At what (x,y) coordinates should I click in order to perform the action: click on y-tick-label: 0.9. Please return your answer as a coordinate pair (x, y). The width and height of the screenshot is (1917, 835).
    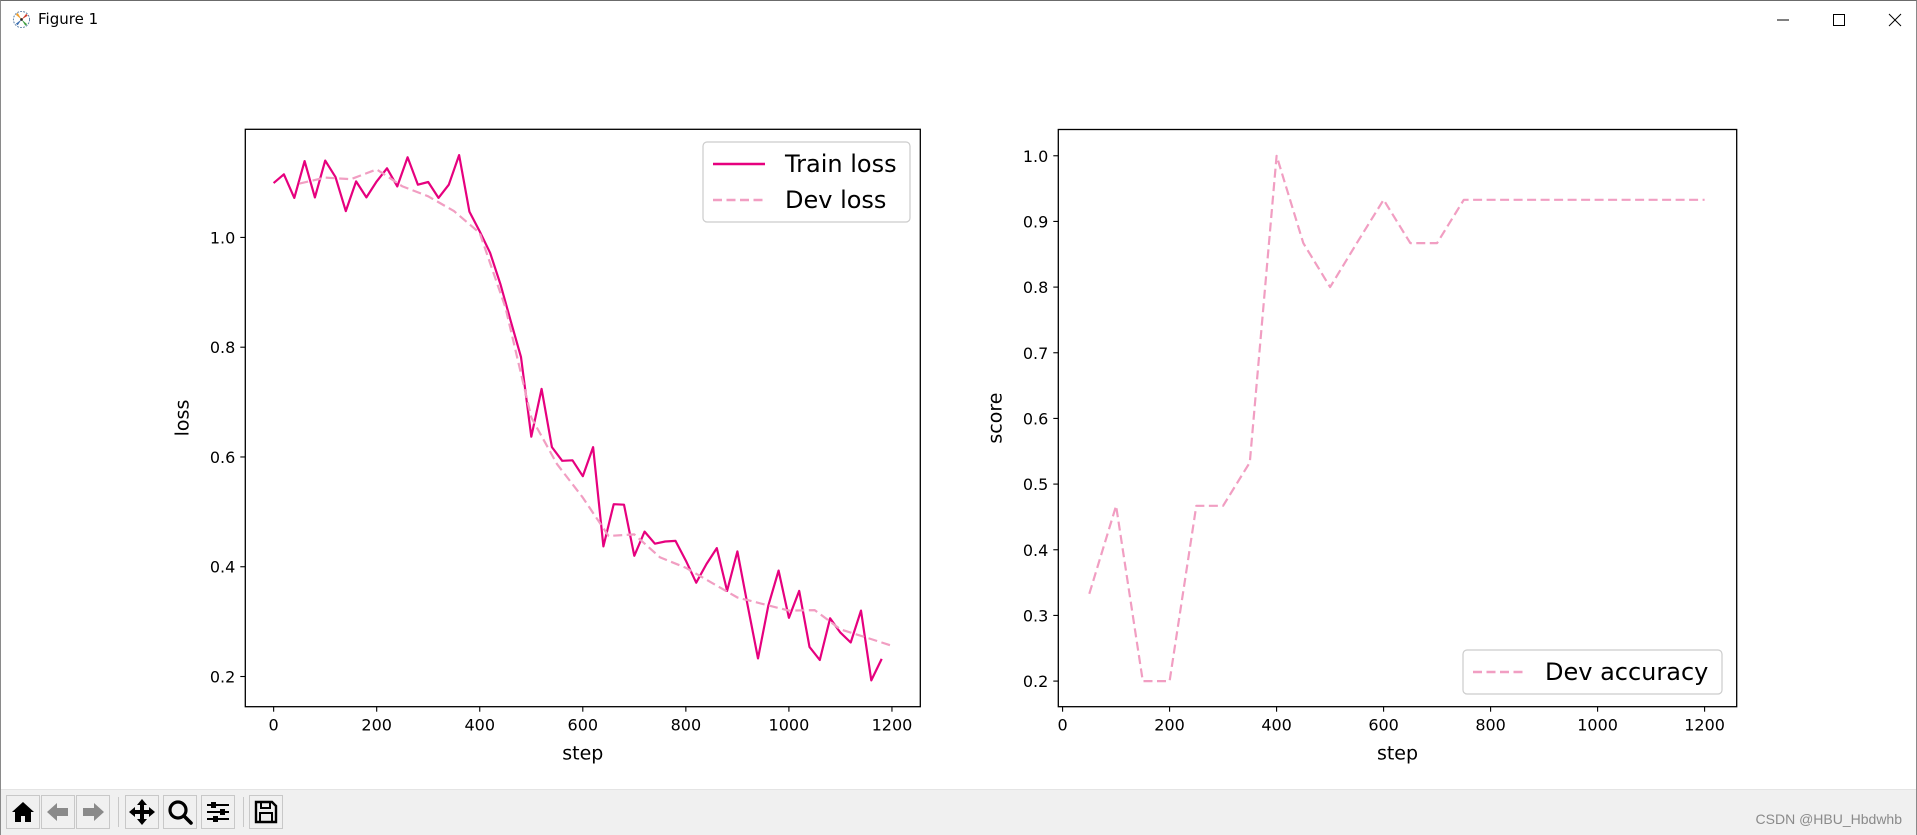
    Looking at the image, I should click on (1035, 221).